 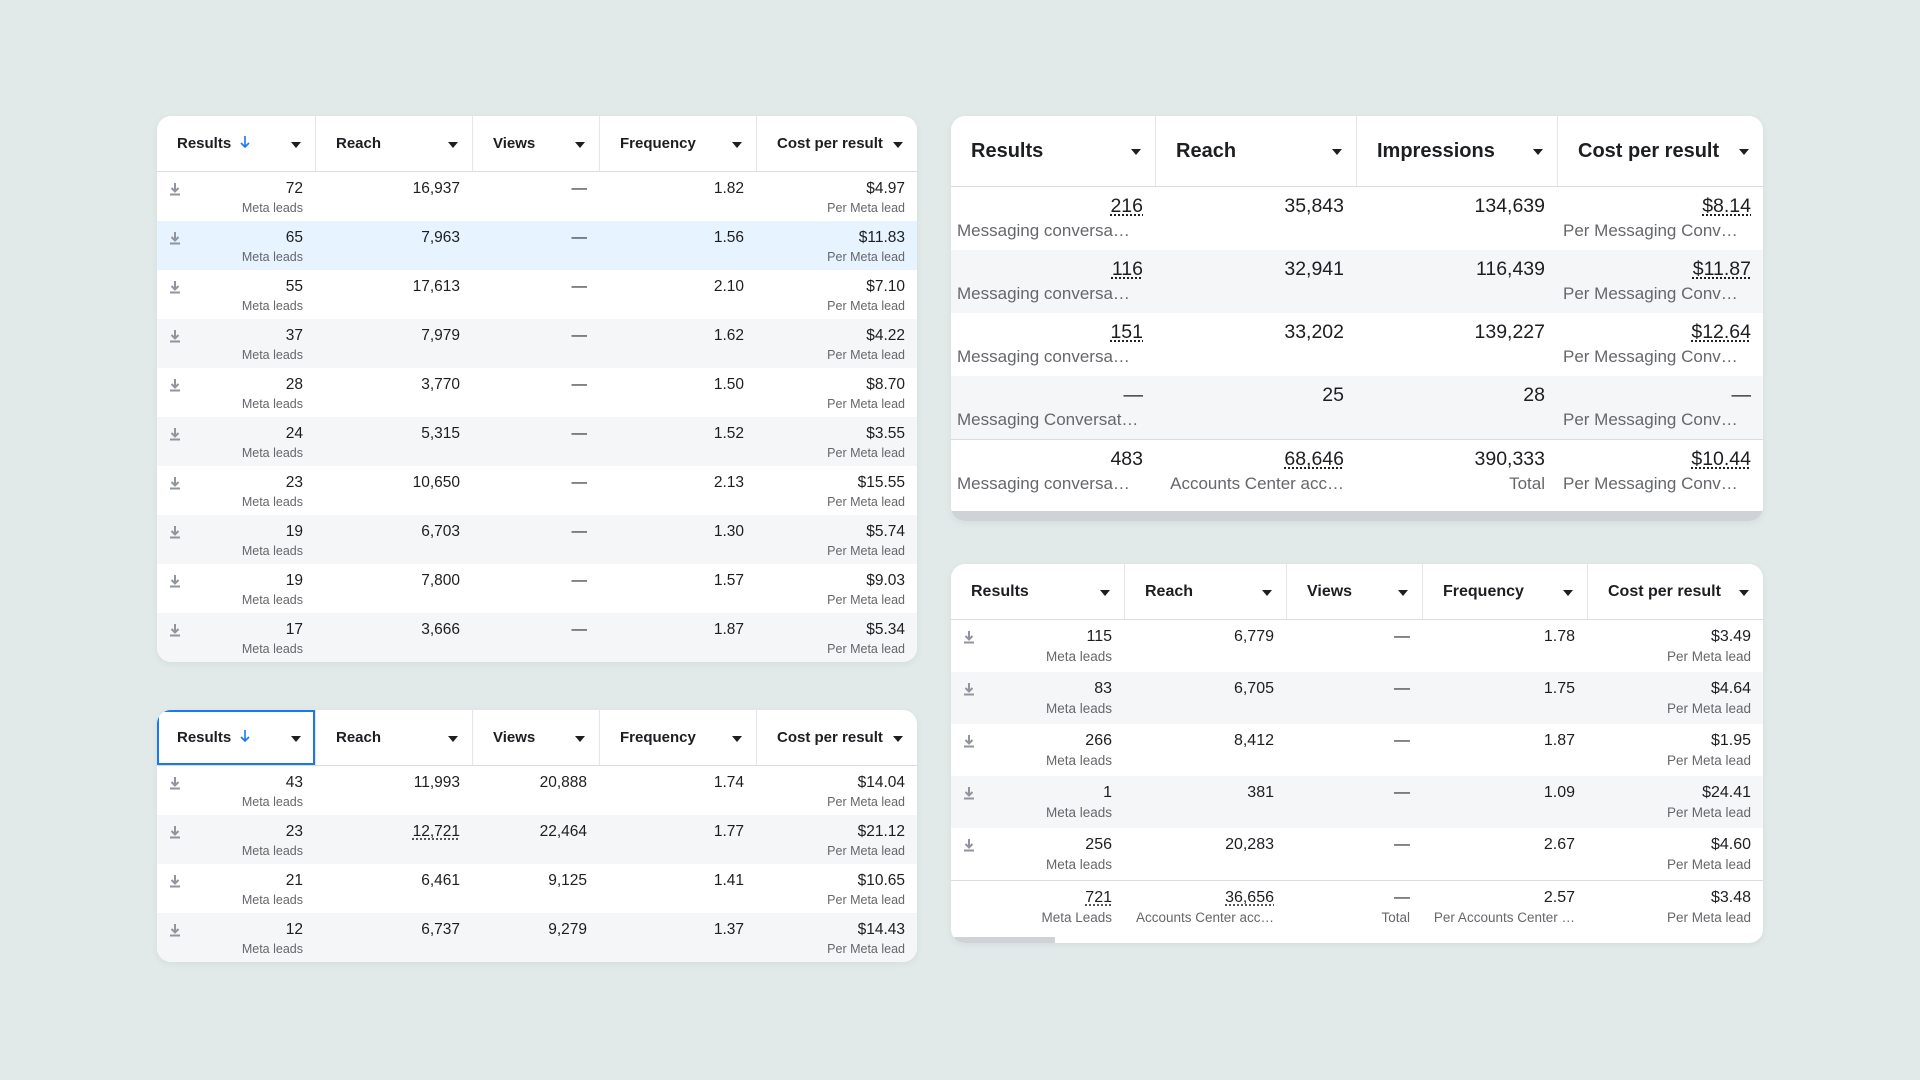 I want to click on cell-value: 7,800, so click(x=440, y=580).